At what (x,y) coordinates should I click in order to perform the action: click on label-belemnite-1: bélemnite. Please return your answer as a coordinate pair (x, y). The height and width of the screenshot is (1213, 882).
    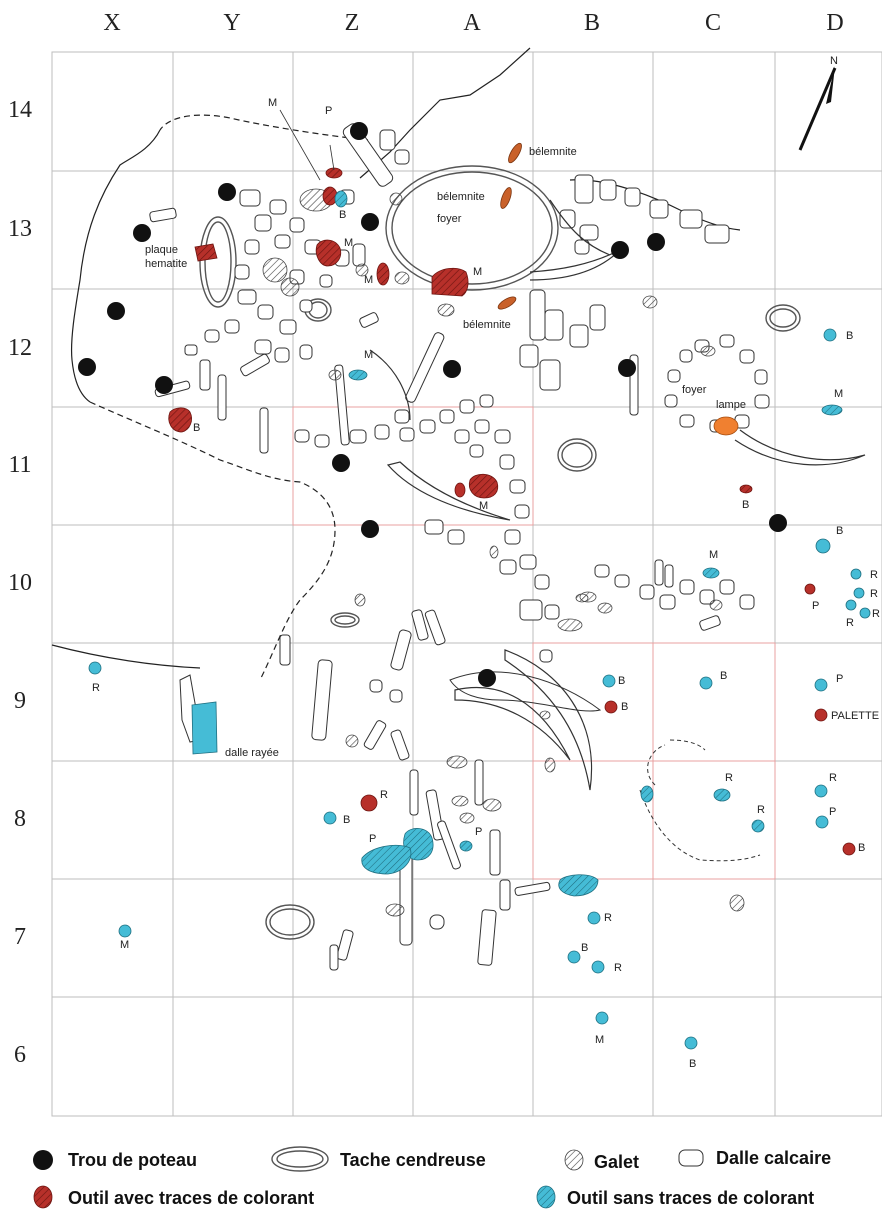
    Looking at the image, I should click on (553, 152).